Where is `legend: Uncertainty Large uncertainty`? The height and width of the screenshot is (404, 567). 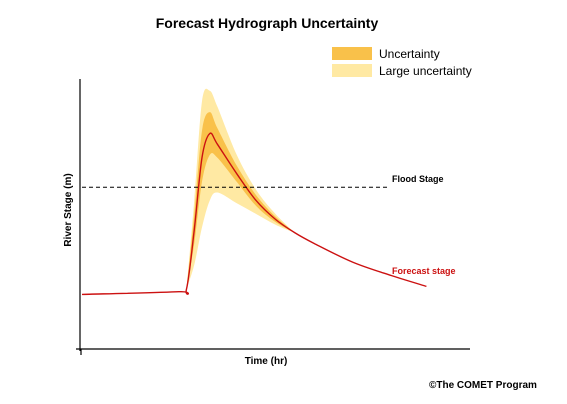 legend: Uncertainty Large uncertainty is located at coordinates (402, 62).